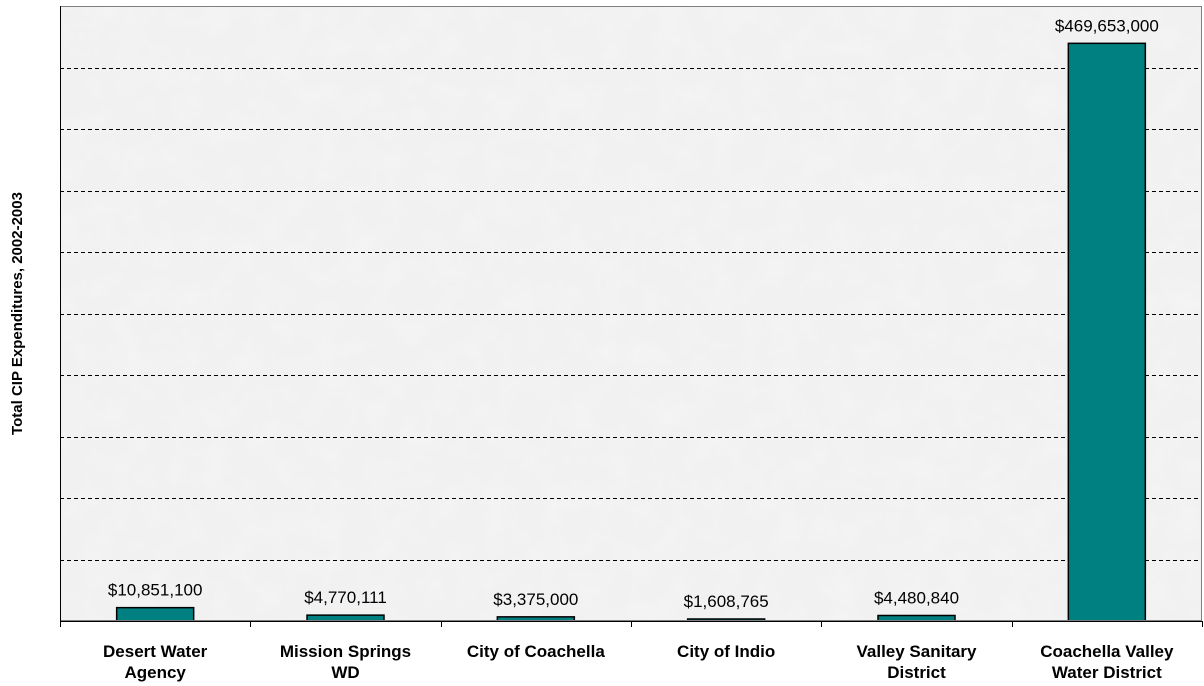 Image resolution: width=1204 pixels, height=686 pixels. Describe the element at coordinates (345, 672) in the screenshot. I see `x-tick-label: WD` at that location.